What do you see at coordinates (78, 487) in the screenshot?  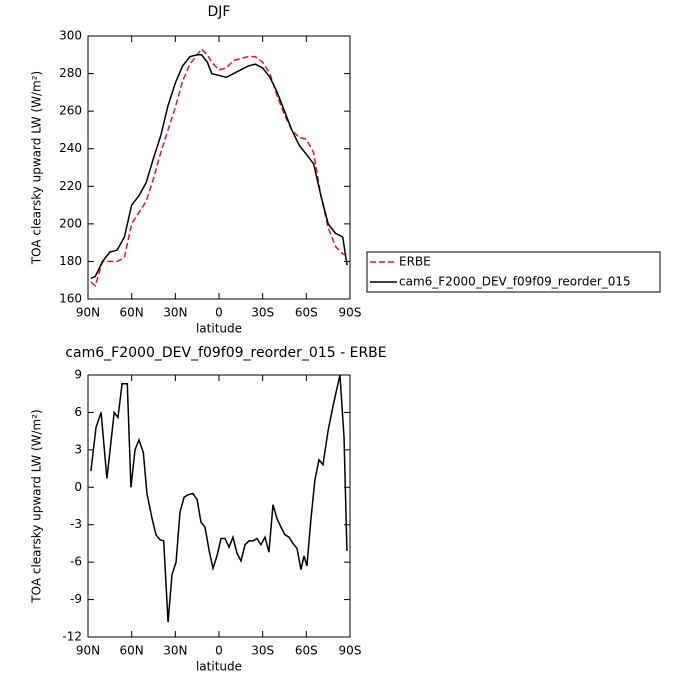 I see `y-tick-label: 0` at bounding box center [78, 487].